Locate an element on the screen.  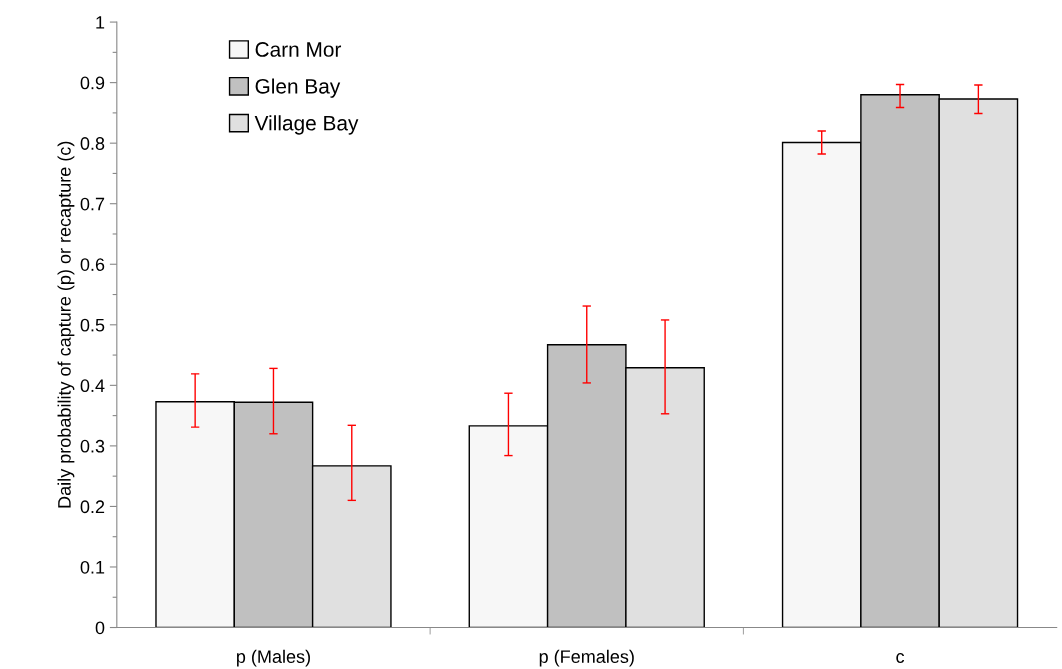
y-tick-label: 0.5 is located at coordinates (92, 325).